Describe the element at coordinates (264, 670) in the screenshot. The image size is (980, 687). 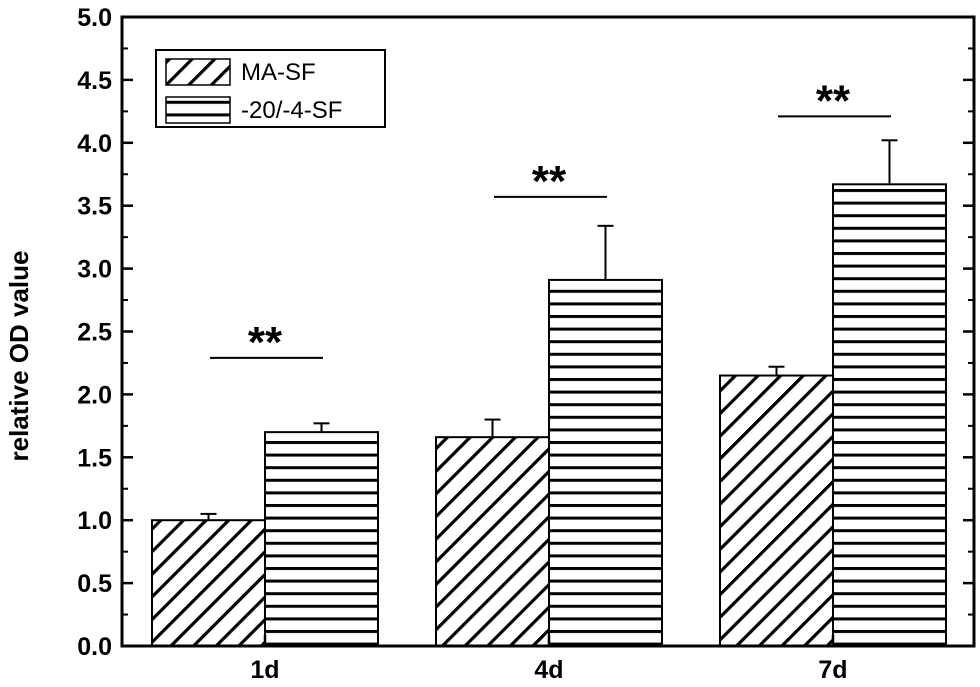
I see `x-tick-label-1d: 1d` at that location.